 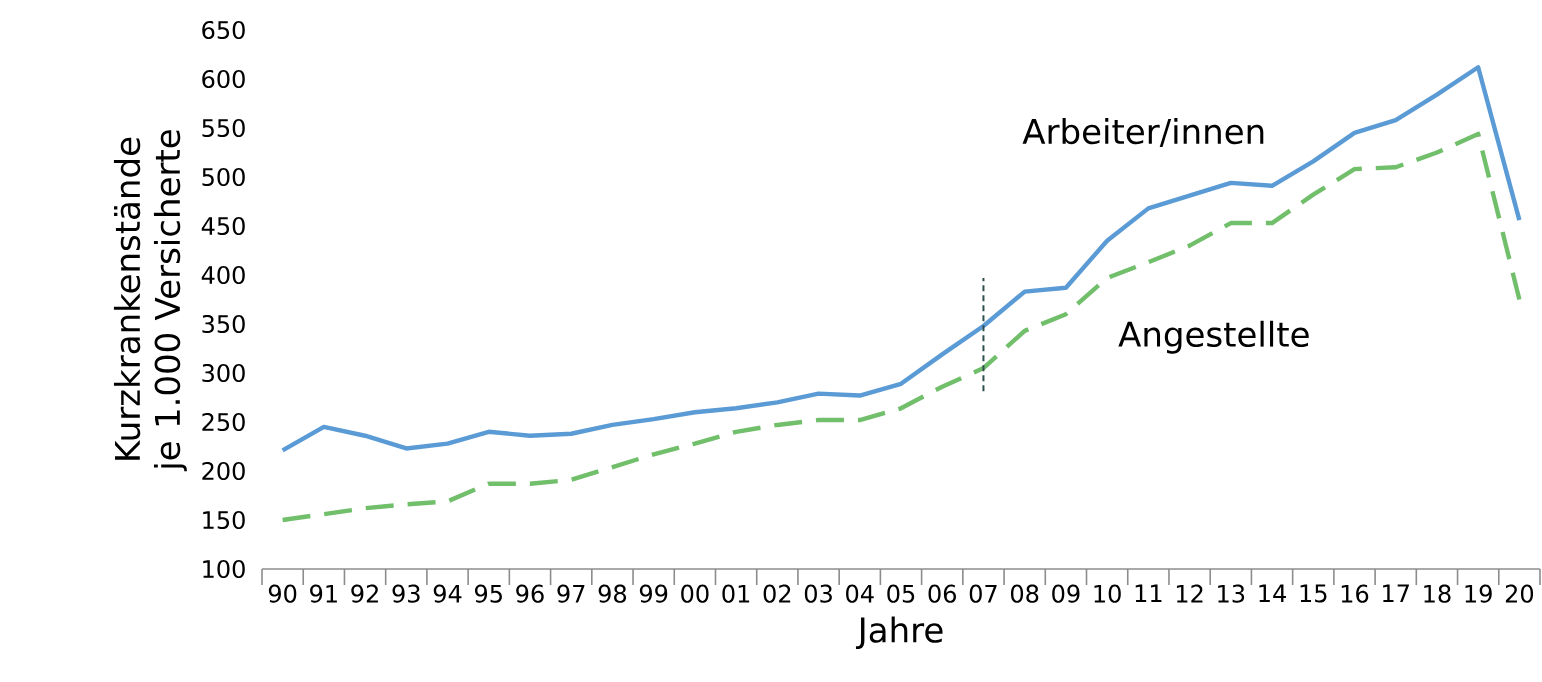 What do you see at coordinates (983, 593) in the screenshot?
I see `x-tick-label: 07` at bounding box center [983, 593].